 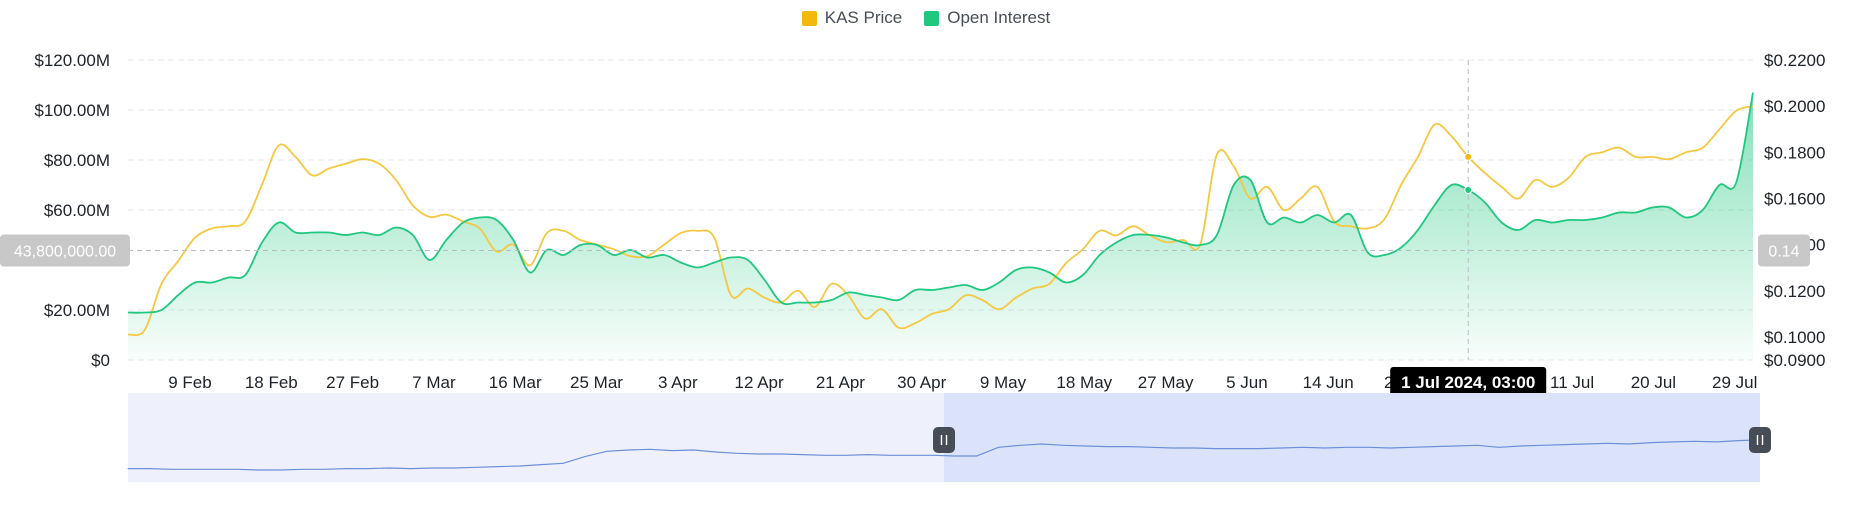 I want to click on crosshair-price-point, so click(x=1468, y=156).